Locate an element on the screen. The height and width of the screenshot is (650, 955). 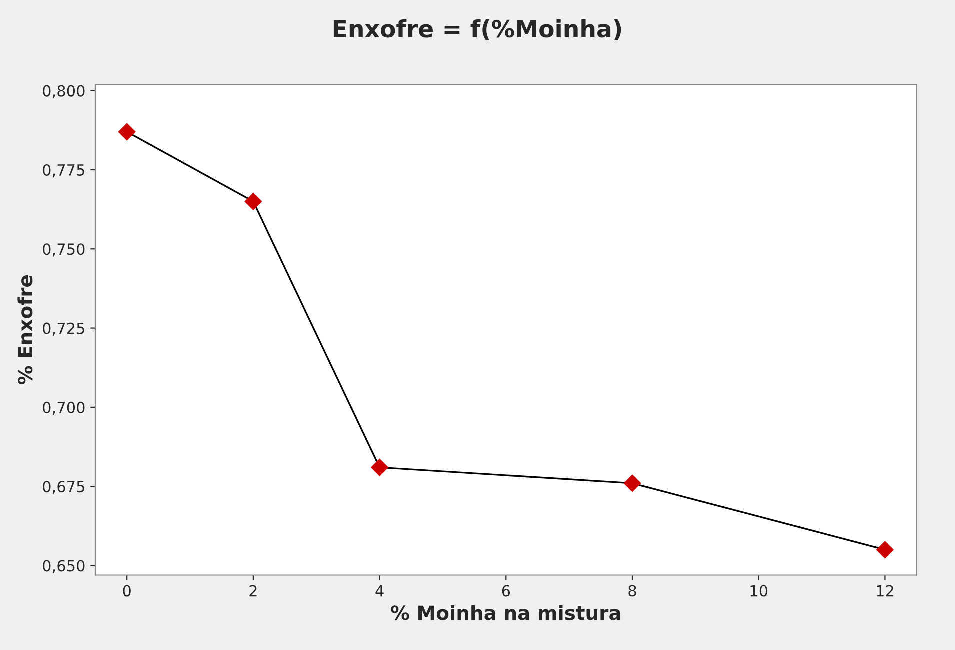
x-axis-title: % Moinha na mistura is located at coordinates (505, 612).